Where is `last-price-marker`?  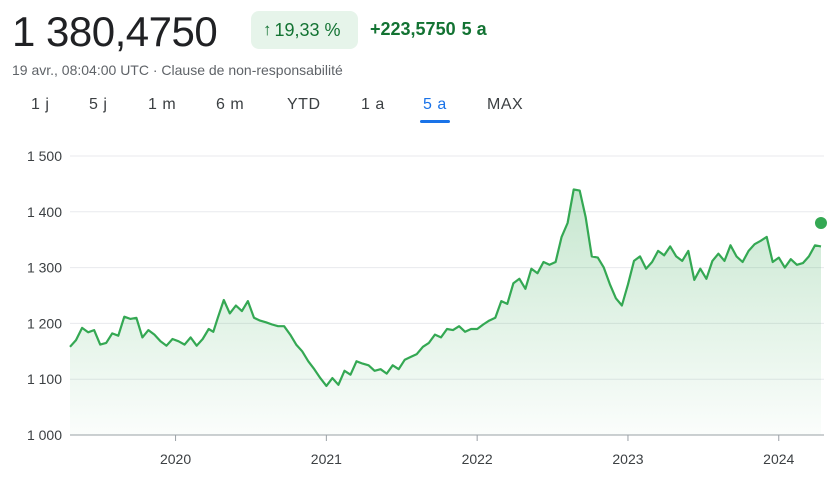 last-price-marker is located at coordinates (820, 222).